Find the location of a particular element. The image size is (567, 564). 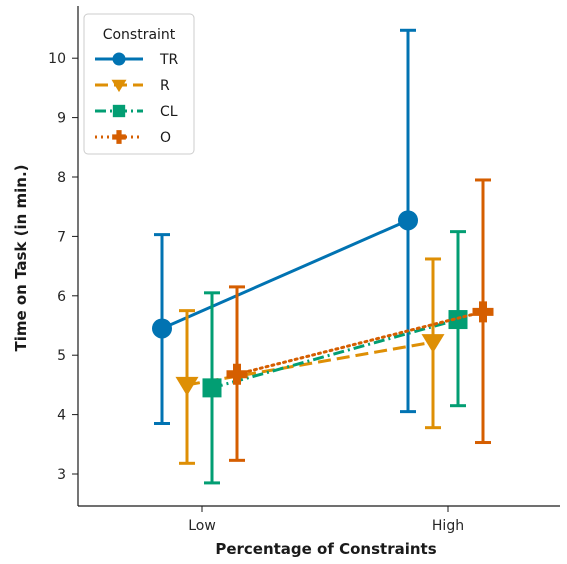

legend: Constraint TR R CL O is located at coordinates (139, 84).